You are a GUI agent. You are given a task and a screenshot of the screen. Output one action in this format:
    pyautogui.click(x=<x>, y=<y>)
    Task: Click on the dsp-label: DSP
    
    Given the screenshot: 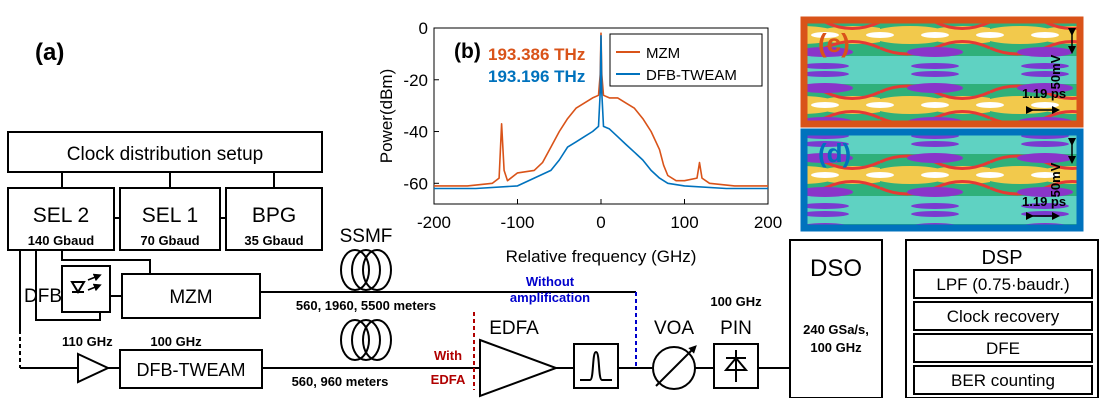 What is the action you would take?
    pyautogui.click(x=1001, y=258)
    